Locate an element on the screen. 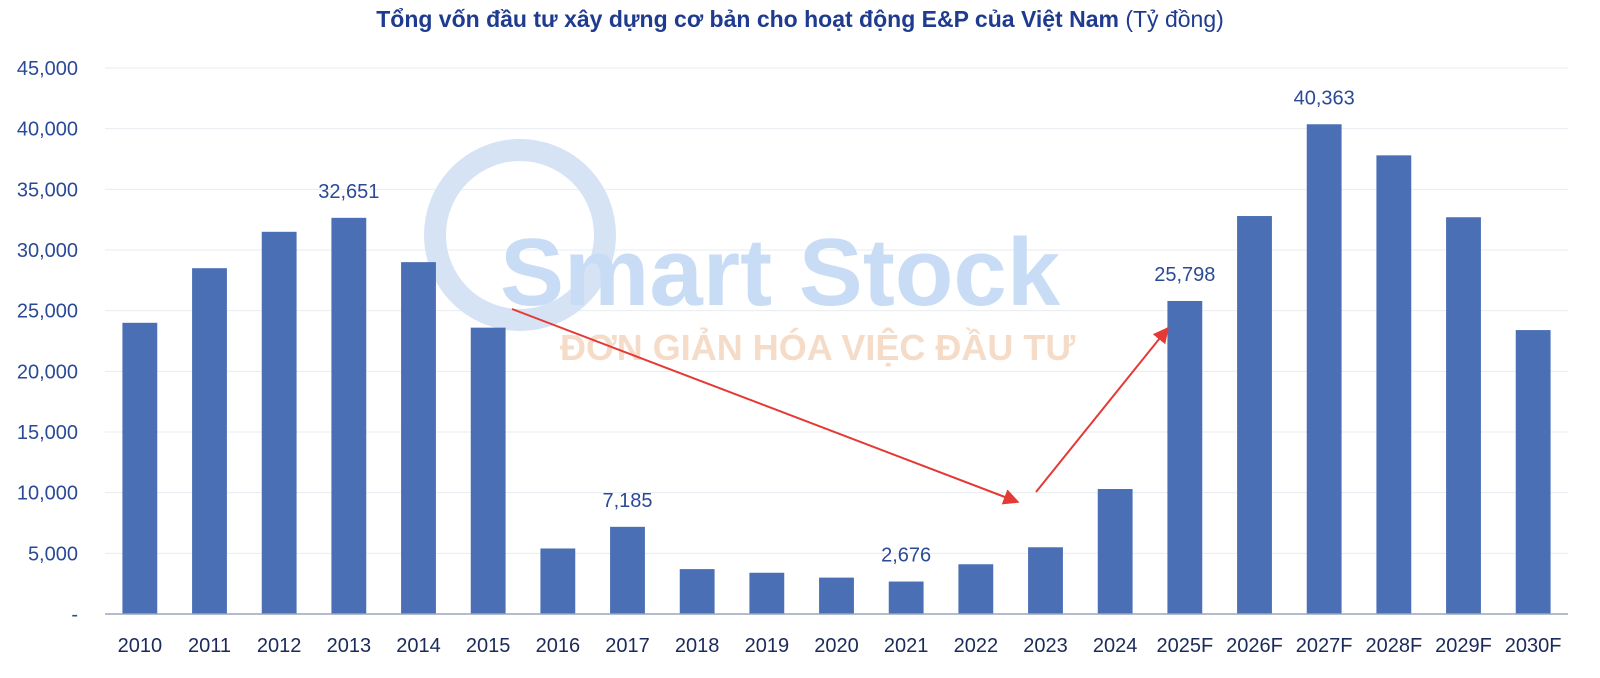 The height and width of the screenshot is (678, 1600). data-label: 32,651 is located at coordinates (348, 192).